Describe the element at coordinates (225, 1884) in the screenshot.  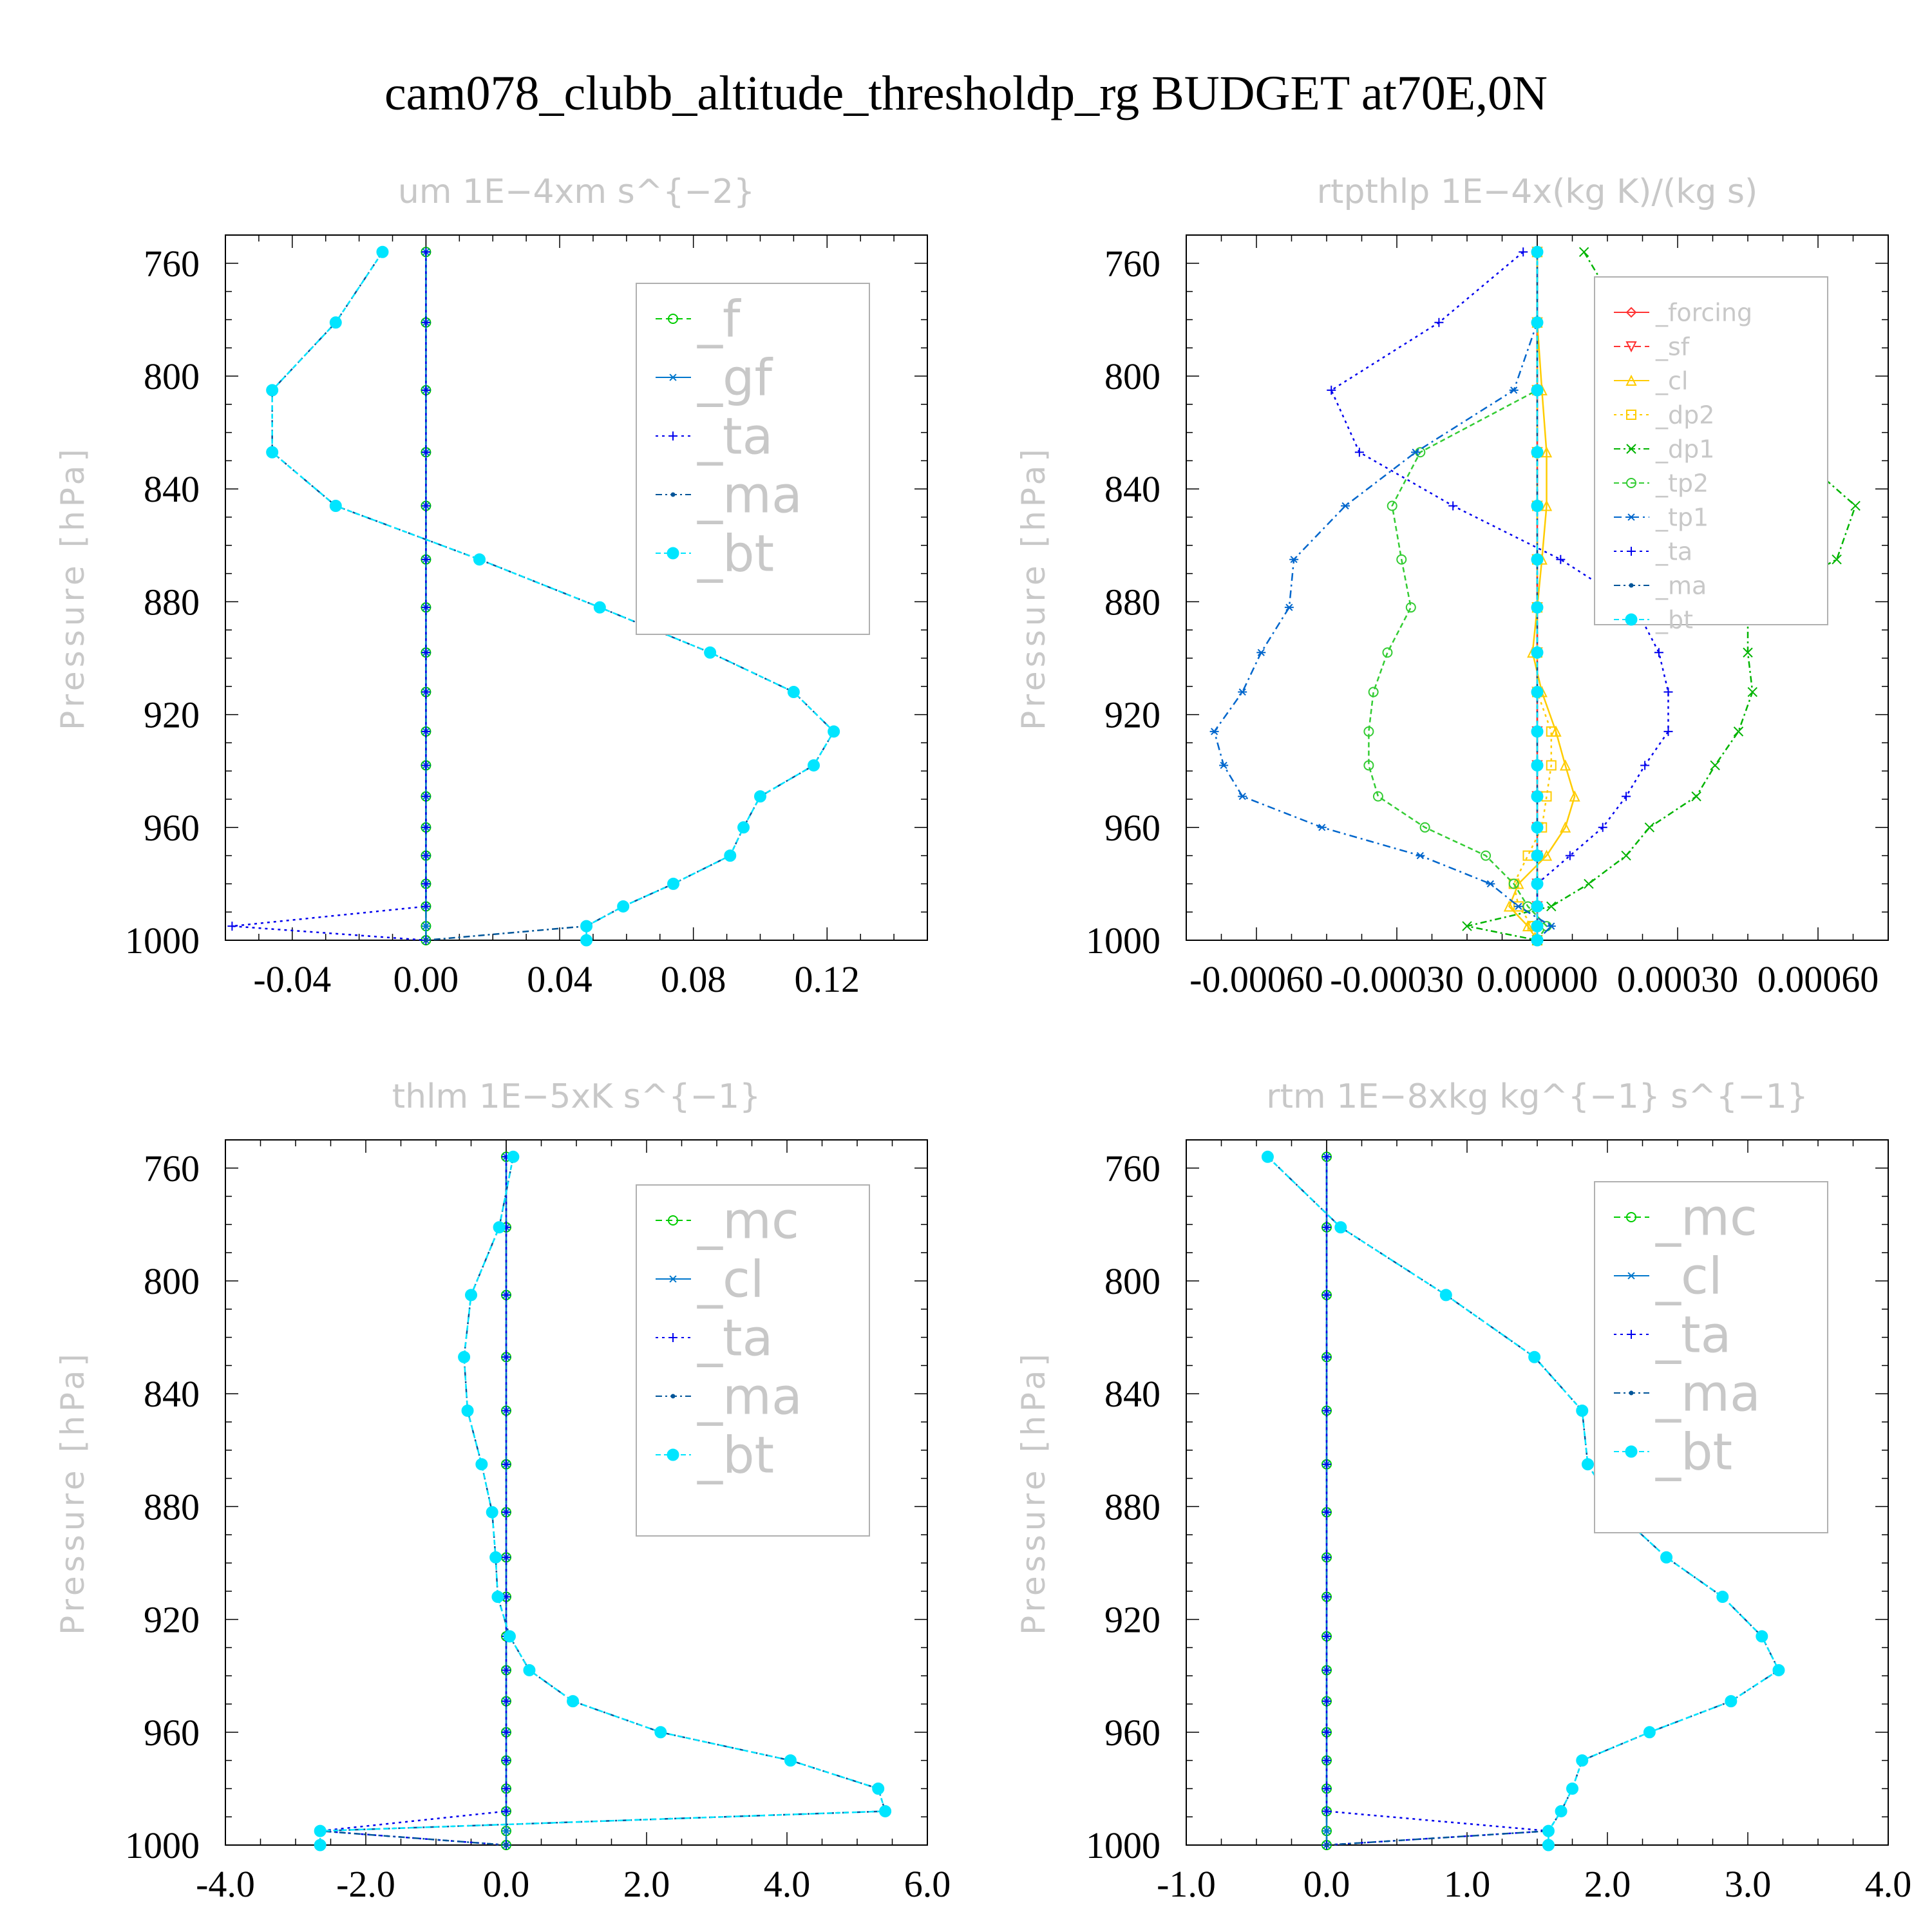
I see `x-tick-label: -4.0` at that location.